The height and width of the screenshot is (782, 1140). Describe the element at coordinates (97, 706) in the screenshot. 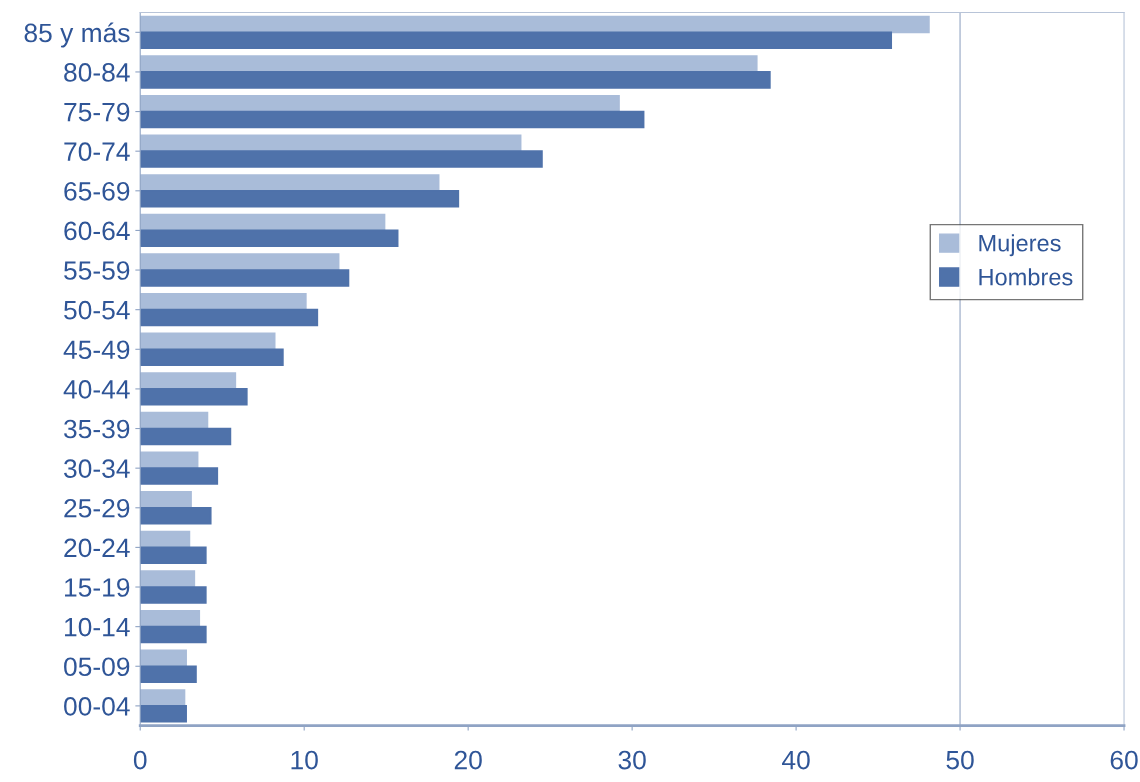

I see `y-tick-label: 00-04` at that location.